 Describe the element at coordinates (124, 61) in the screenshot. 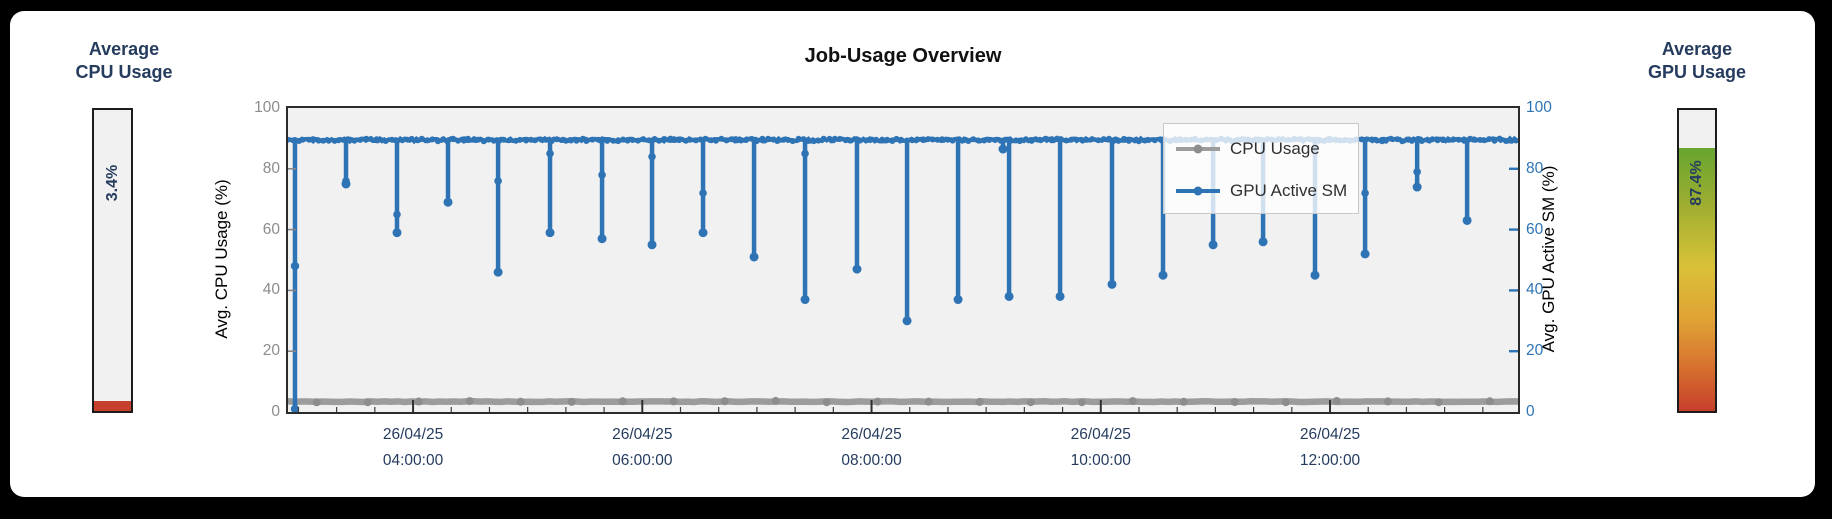

I see `cpu-gauge-title: Average CPU Usage` at that location.